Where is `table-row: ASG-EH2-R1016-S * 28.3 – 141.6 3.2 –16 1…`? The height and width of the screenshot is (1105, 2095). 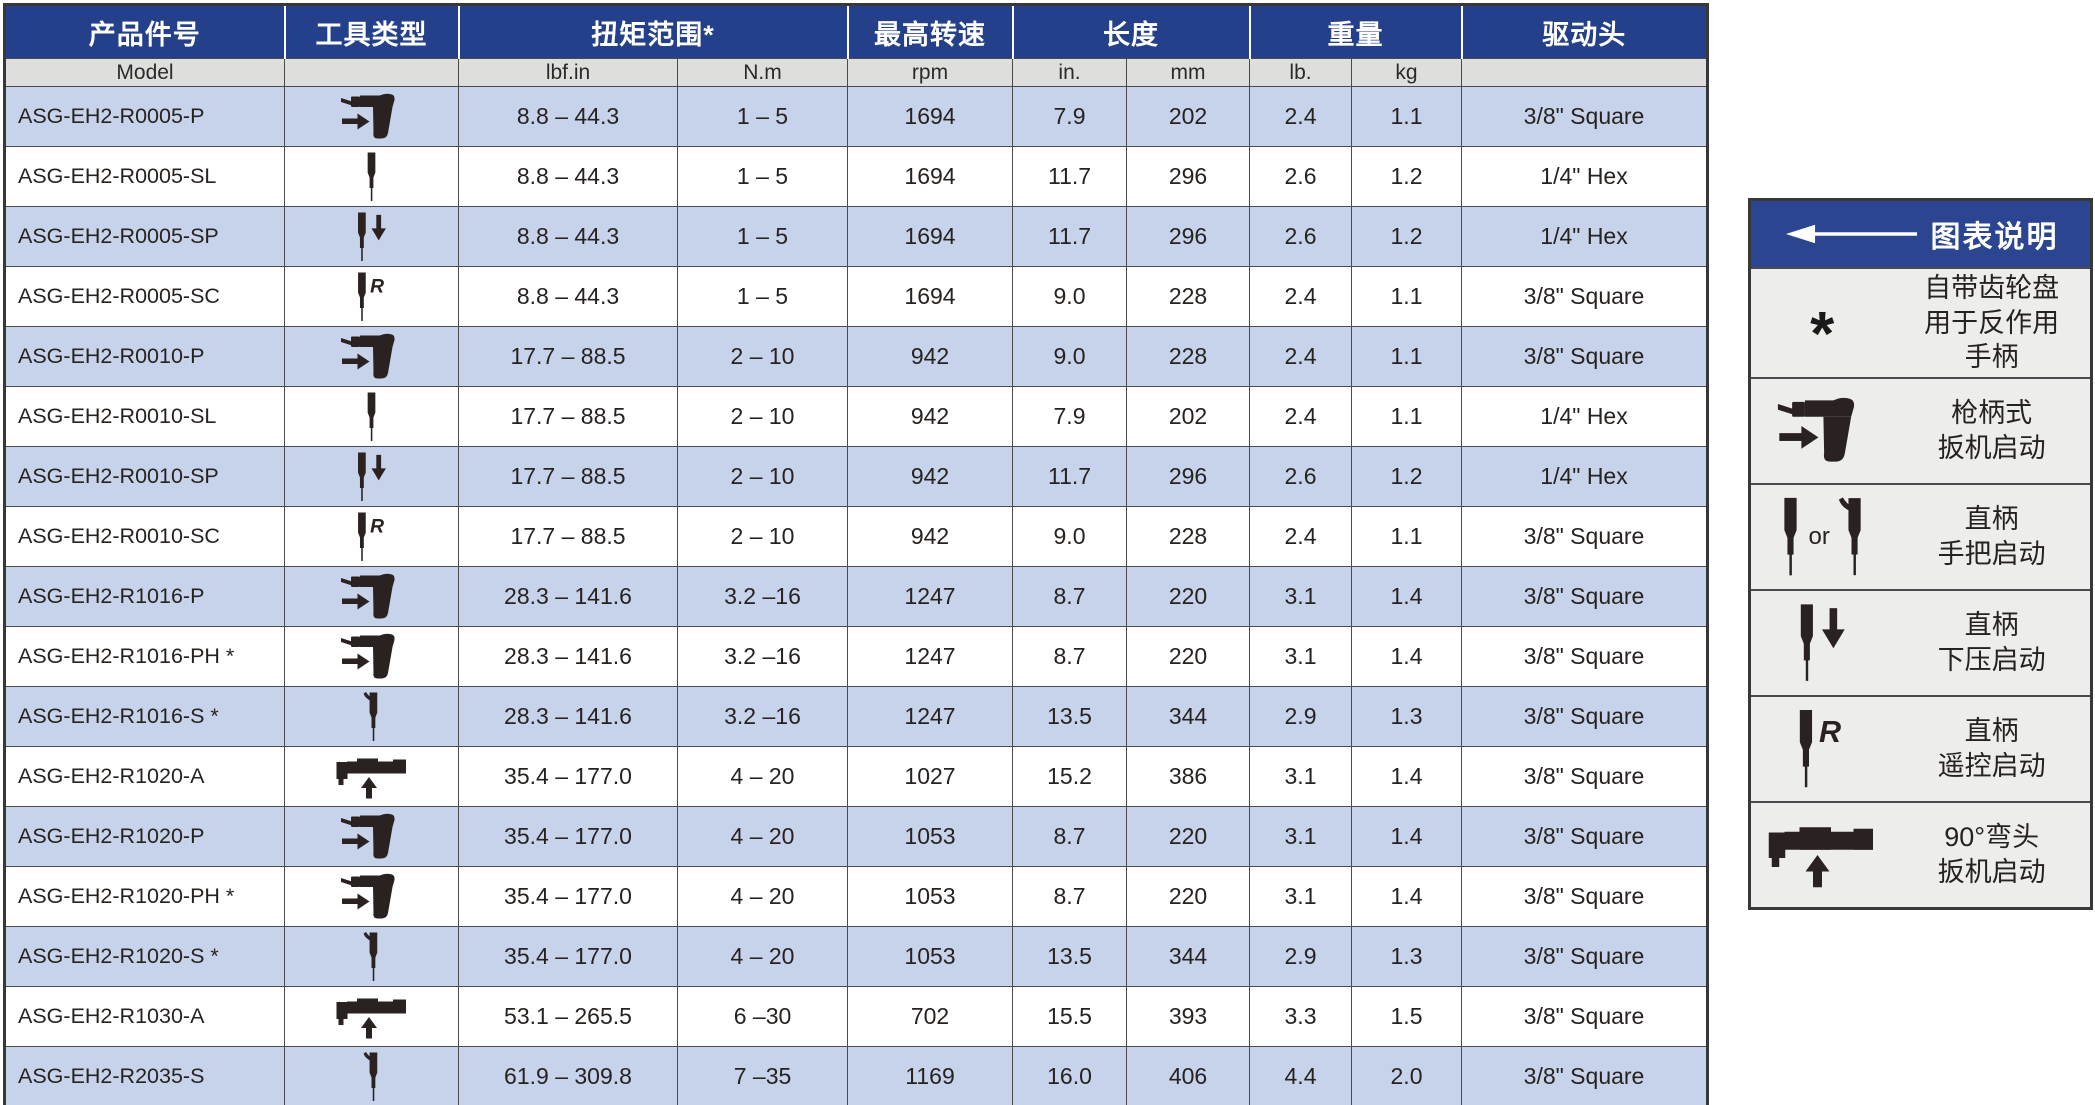 table-row: ASG-EH2-R1016-S * 28.3 – 141.6 3.2 –16 1… is located at coordinates (856, 716).